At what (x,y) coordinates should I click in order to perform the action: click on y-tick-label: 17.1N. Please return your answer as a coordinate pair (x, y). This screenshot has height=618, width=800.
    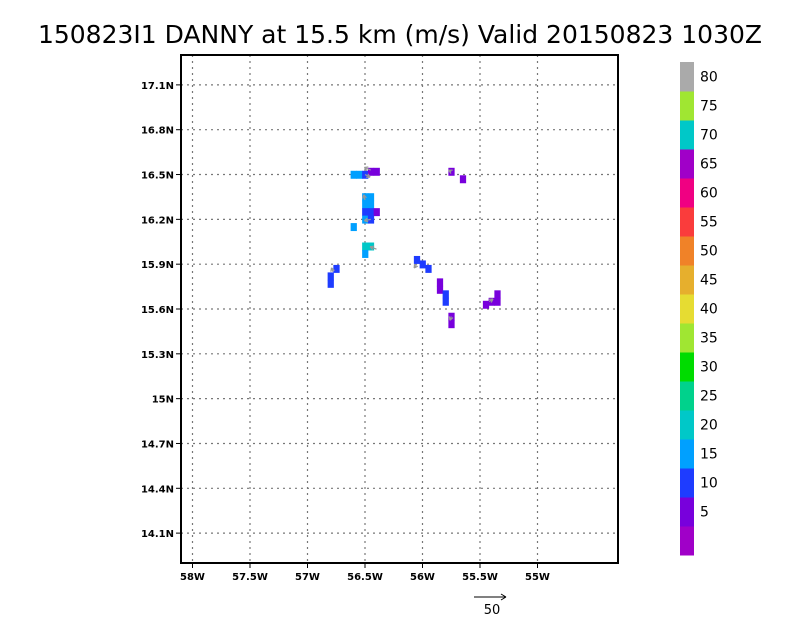
    Looking at the image, I should click on (157, 86).